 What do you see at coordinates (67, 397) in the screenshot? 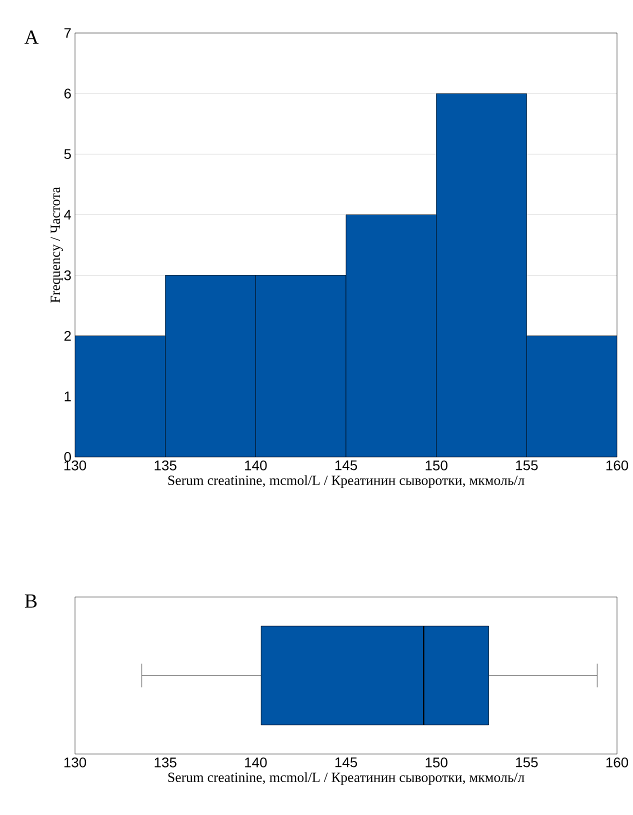
I see `y-tick-label: 1` at bounding box center [67, 397].